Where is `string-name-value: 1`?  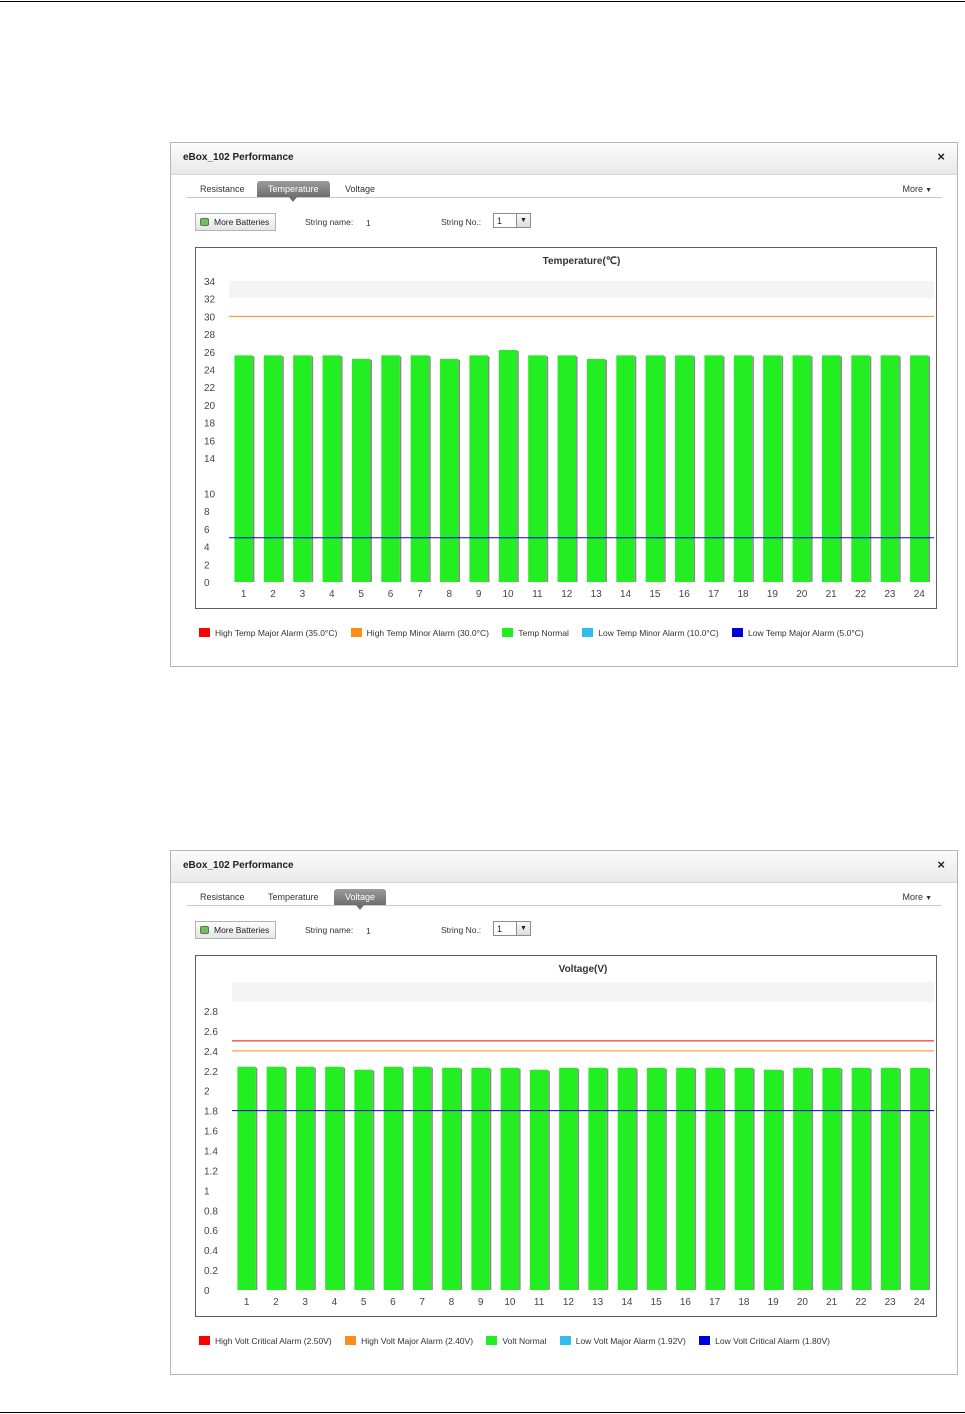 string-name-value: 1 is located at coordinates (368, 931).